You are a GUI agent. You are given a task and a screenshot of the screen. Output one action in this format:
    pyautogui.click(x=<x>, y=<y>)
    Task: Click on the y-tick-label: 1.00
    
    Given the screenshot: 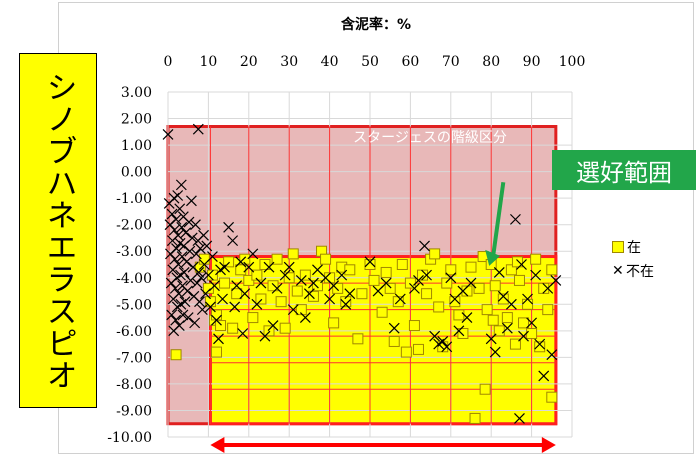 What is the action you would take?
    pyautogui.click(x=136, y=146)
    